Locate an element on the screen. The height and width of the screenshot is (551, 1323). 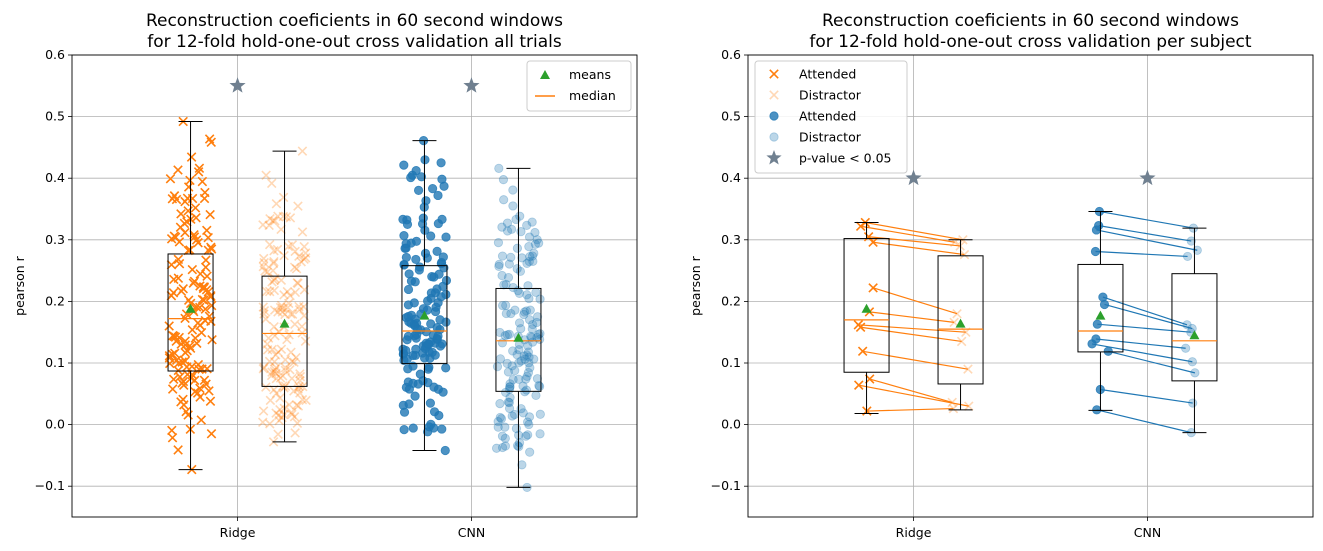
subject-connector is located at coordinates (907, 234).